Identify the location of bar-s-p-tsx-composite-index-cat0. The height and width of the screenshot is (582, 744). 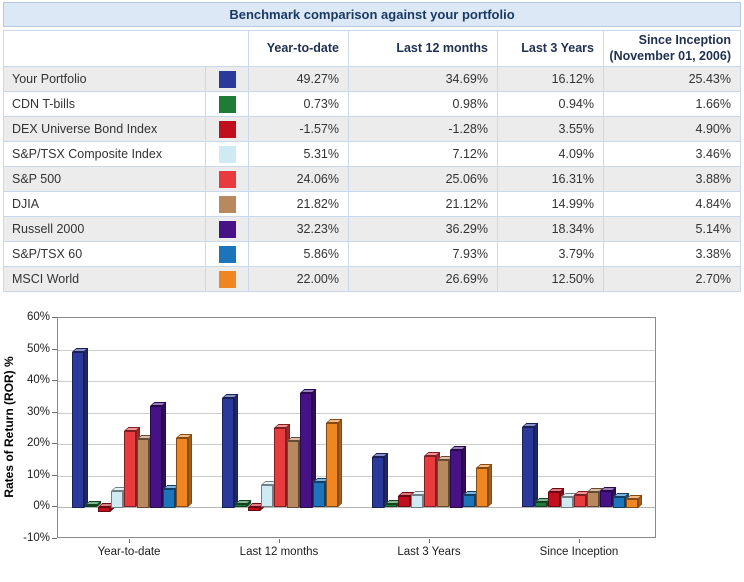
(119, 497).